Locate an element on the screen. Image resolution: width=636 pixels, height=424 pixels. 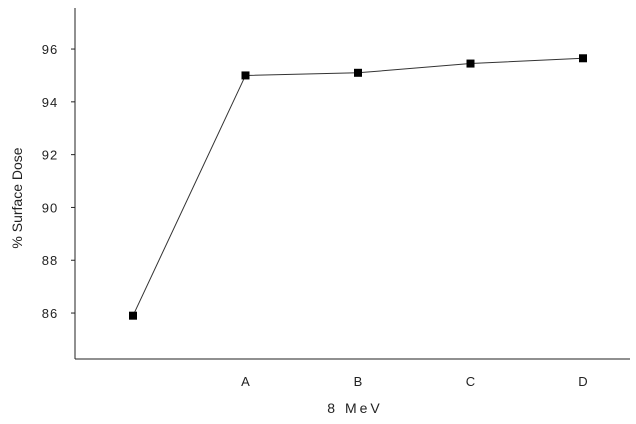
x-tick-label: B is located at coordinates (358, 381).